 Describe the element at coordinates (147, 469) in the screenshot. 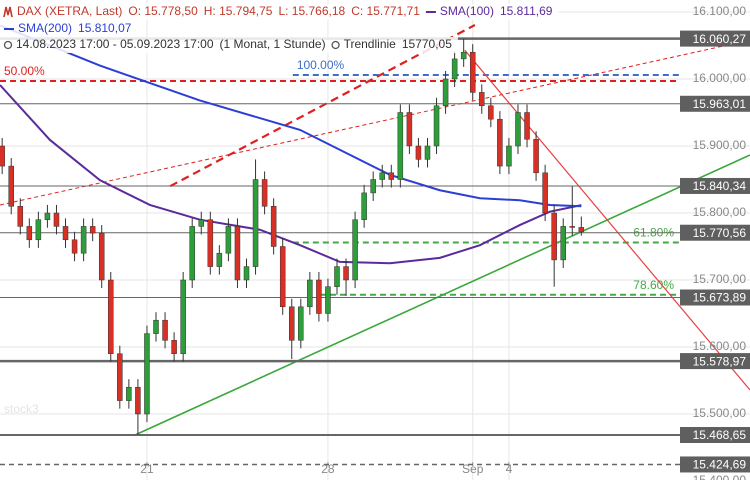

I see `x-tick-label: 21` at that location.